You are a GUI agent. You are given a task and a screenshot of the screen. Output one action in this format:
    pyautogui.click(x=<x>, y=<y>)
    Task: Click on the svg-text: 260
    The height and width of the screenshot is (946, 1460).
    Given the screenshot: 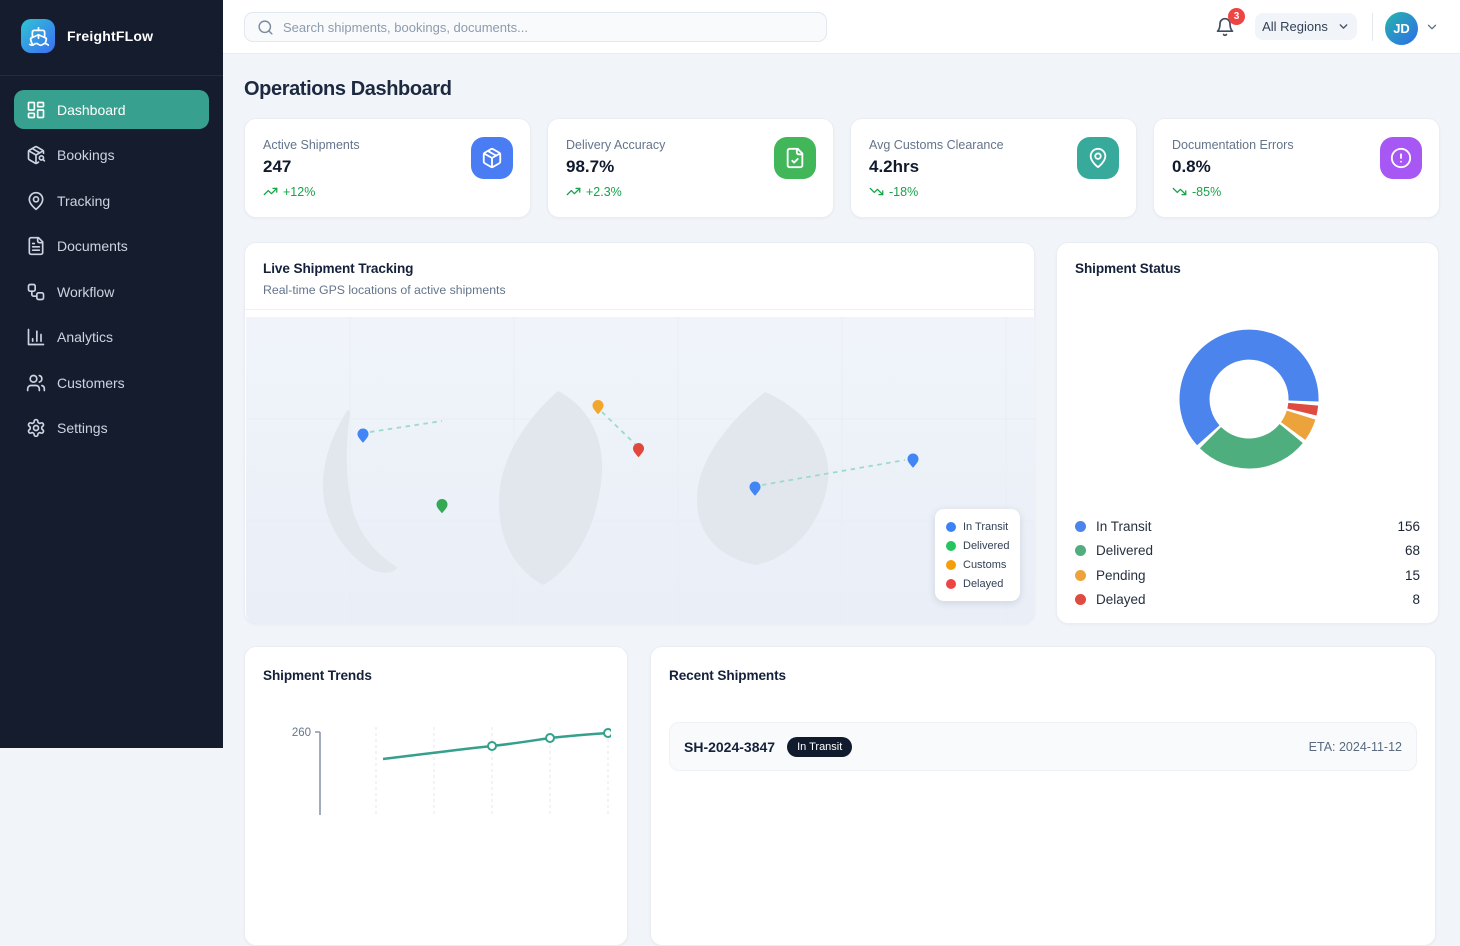 What is the action you would take?
    pyautogui.click(x=301, y=733)
    